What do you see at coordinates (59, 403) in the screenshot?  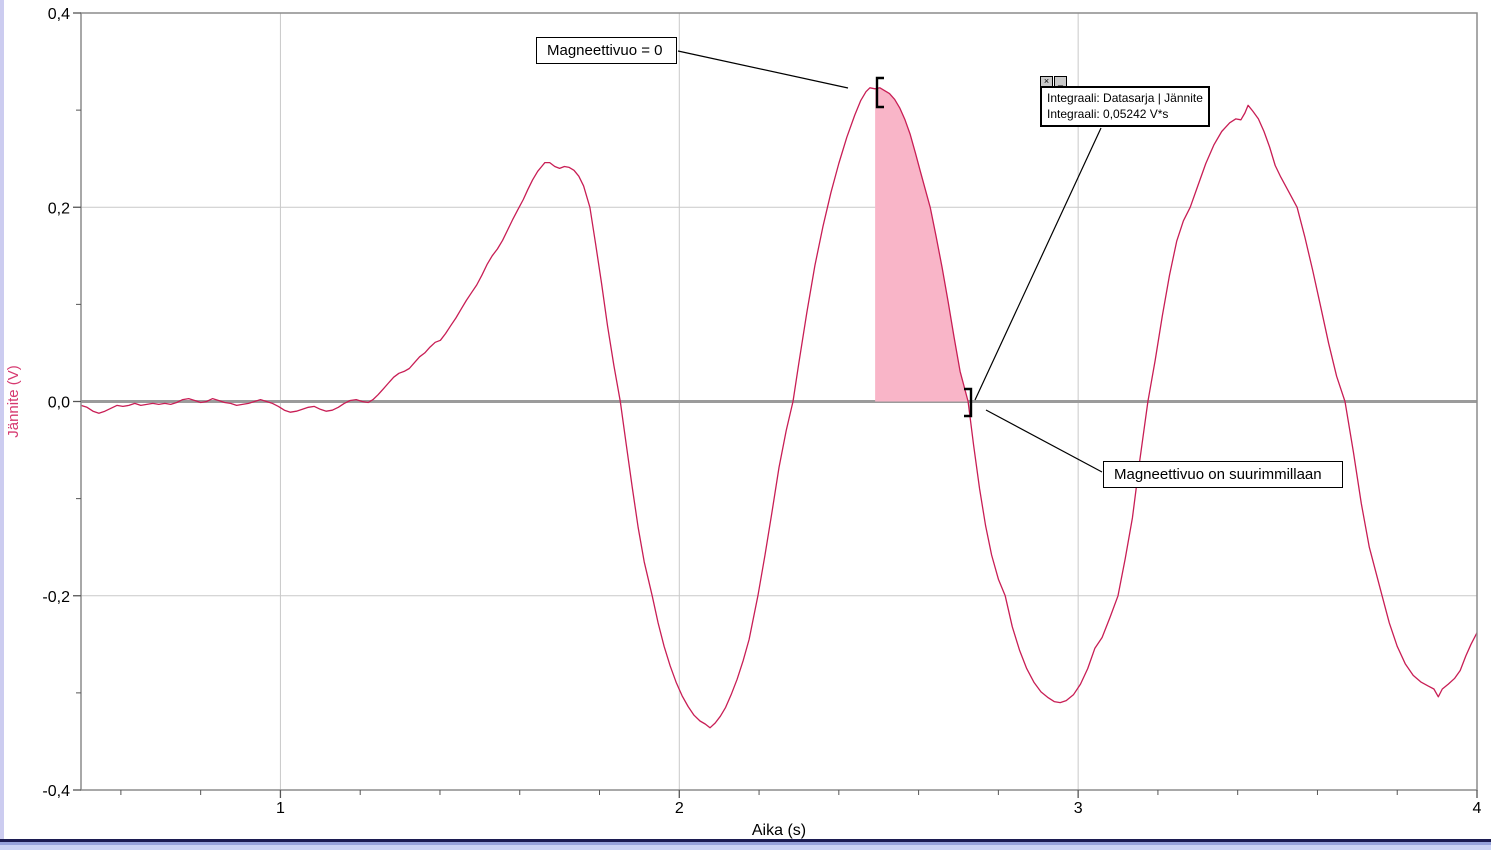 I see `y-tick-label: 0,0` at bounding box center [59, 403].